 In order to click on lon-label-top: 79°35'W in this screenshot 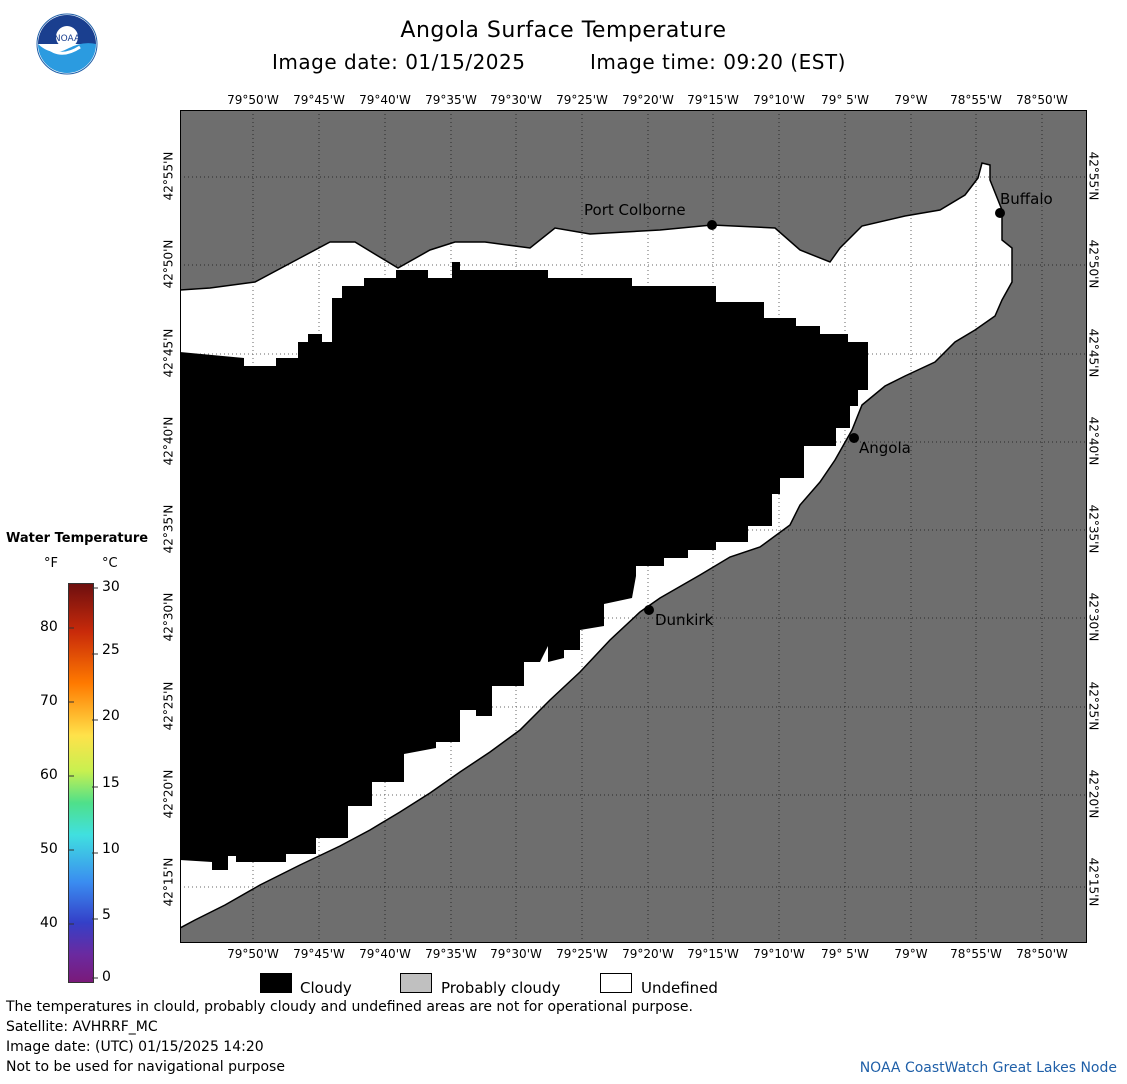, I will do `click(451, 100)`.